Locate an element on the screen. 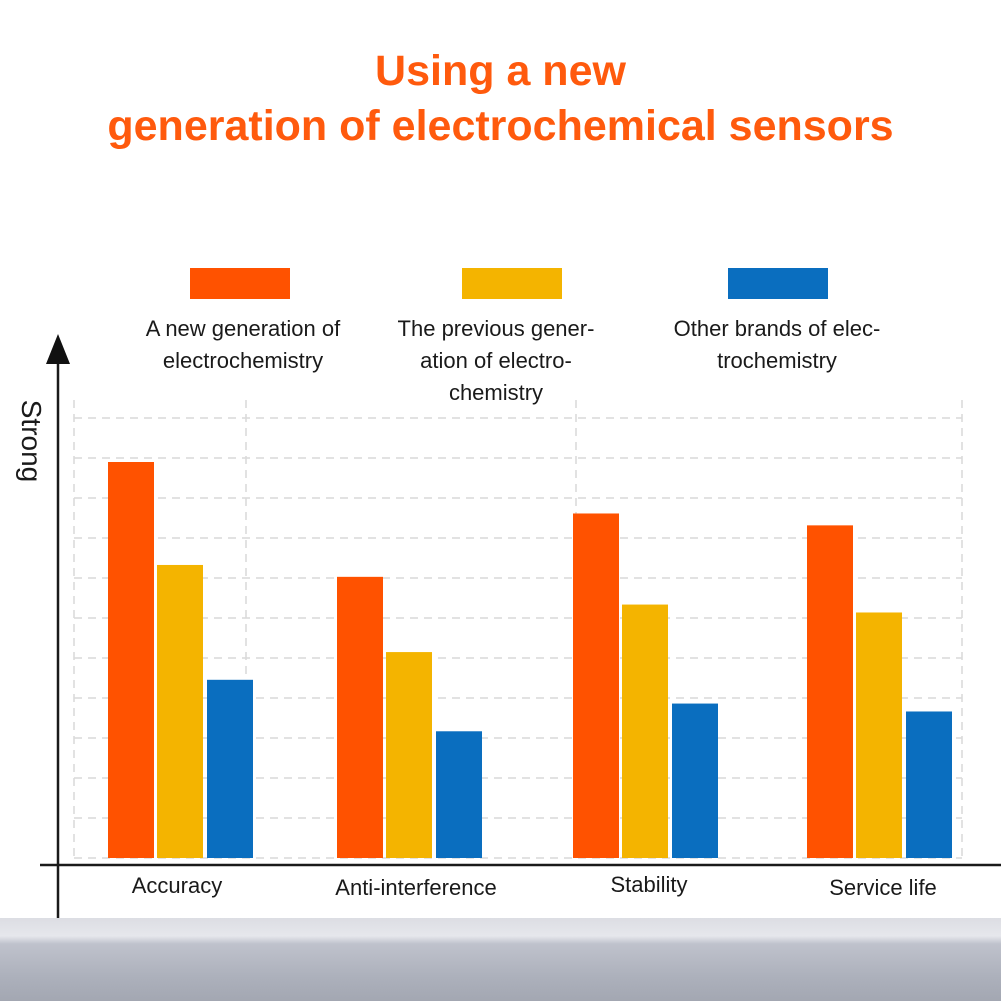 This screenshot has width=1001, height=1001. legend-label-previous-generation-line-2: ation of electro- is located at coordinates (496, 360).